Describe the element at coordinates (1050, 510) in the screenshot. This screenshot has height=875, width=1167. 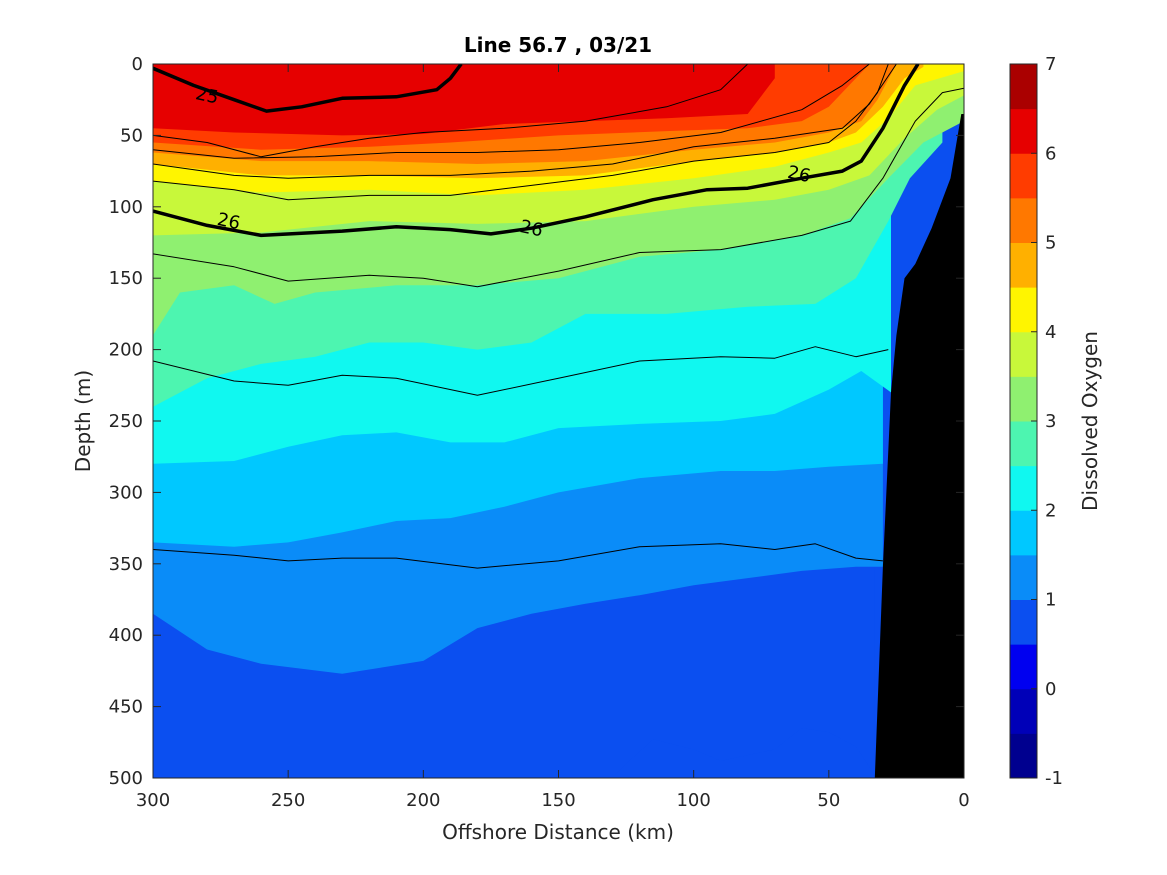
I see `colorbar-tick-label: 2` at that location.